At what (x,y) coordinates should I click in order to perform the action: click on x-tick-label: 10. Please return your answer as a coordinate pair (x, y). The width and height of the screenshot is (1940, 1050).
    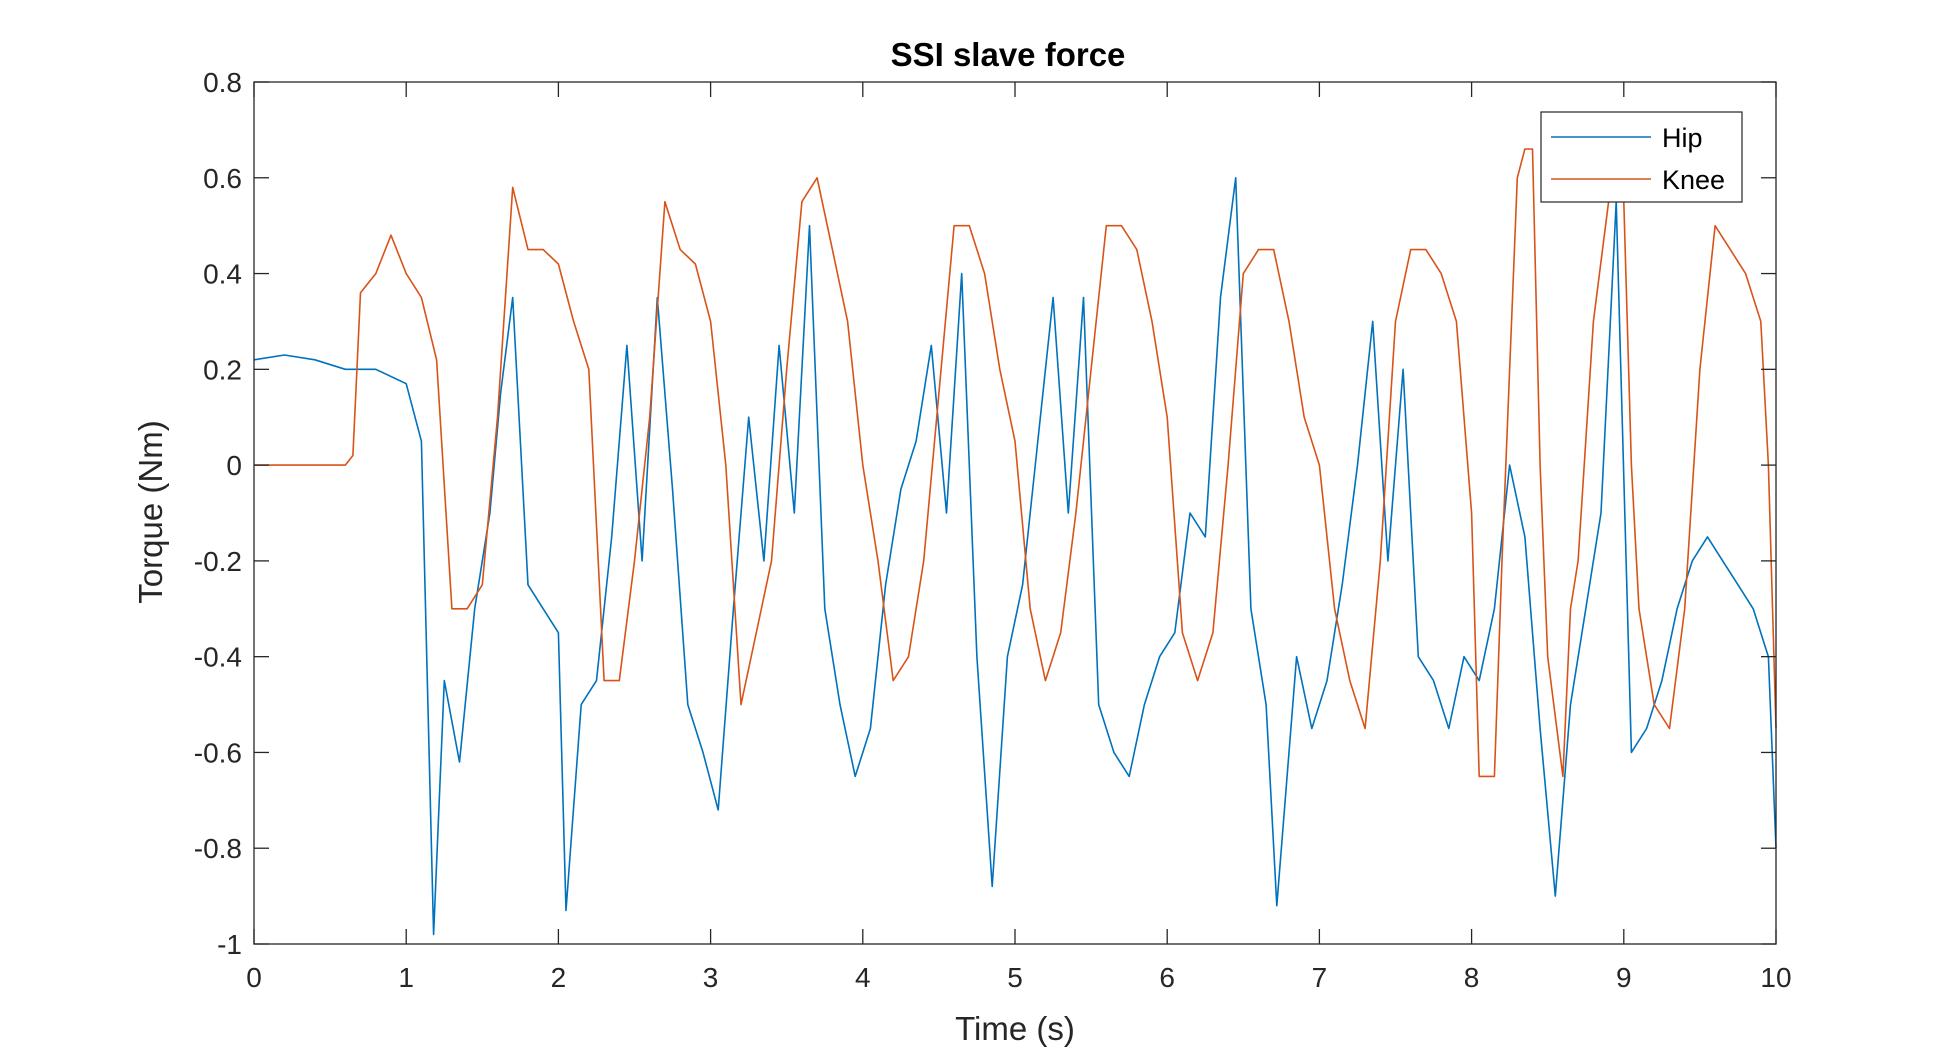
    Looking at the image, I should click on (1775, 977).